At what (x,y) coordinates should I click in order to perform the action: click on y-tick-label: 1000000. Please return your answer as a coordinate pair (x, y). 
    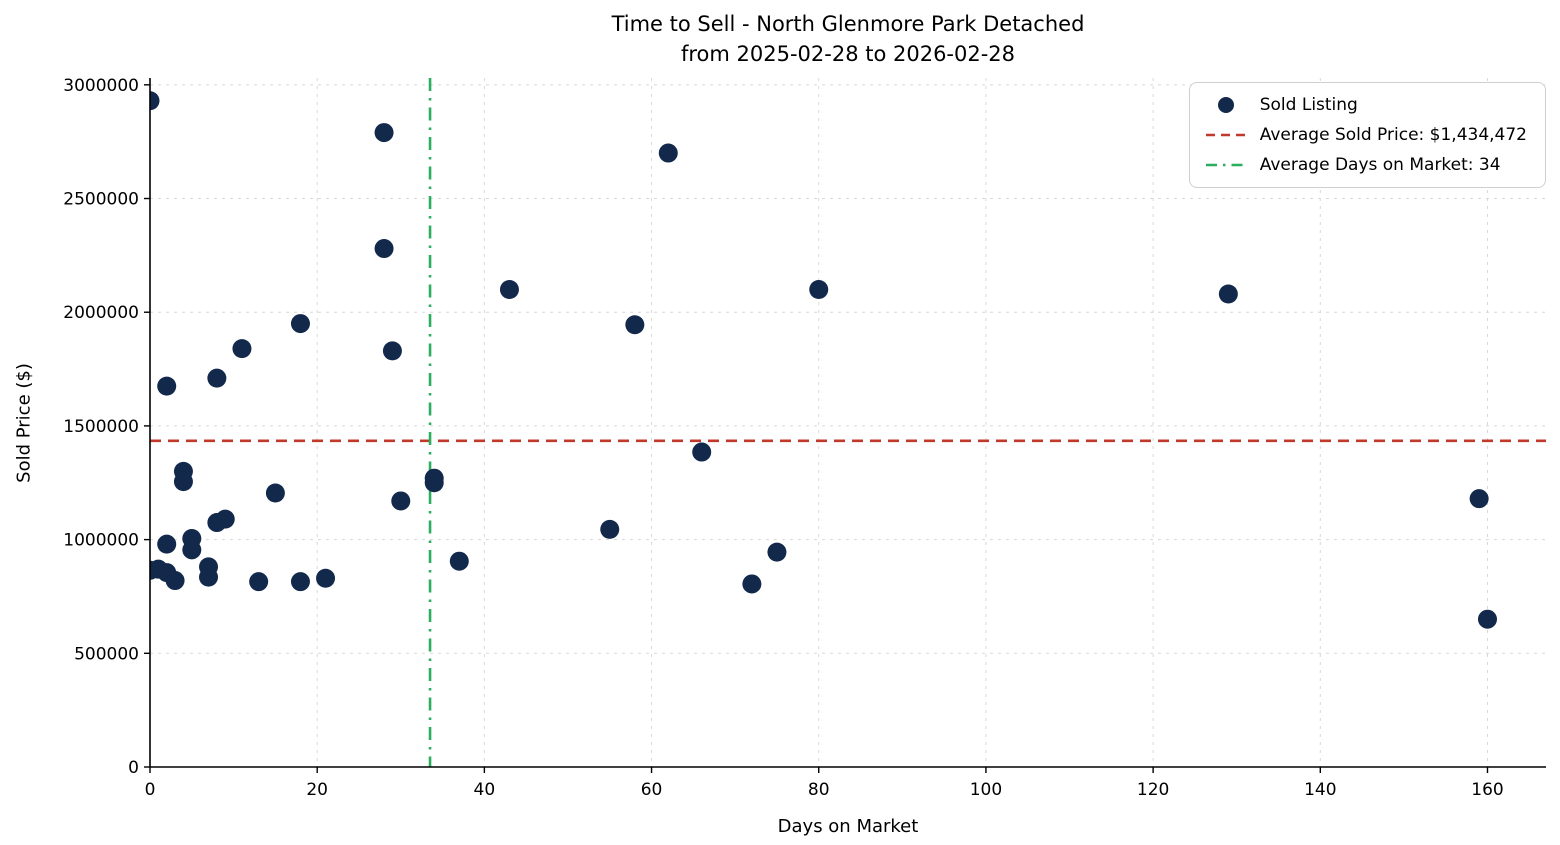
    Looking at the image, I should click on (101, 541).